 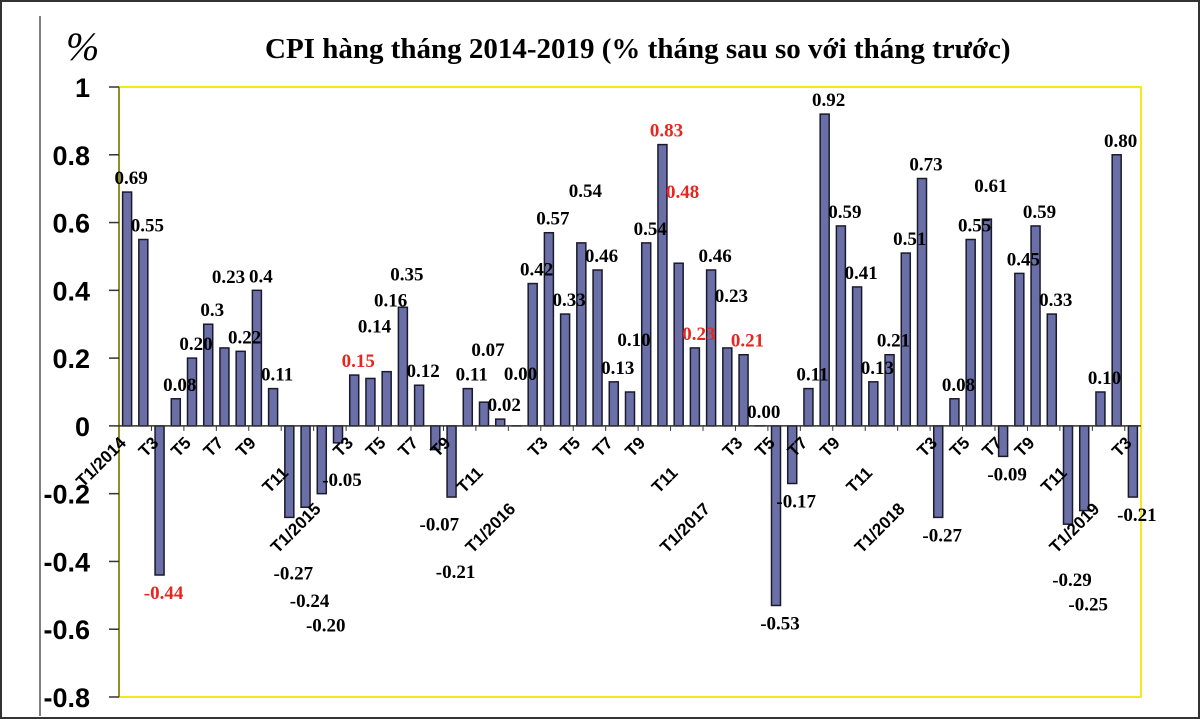 I want to click on data-label: -0.17, so click(x=796, y=502).